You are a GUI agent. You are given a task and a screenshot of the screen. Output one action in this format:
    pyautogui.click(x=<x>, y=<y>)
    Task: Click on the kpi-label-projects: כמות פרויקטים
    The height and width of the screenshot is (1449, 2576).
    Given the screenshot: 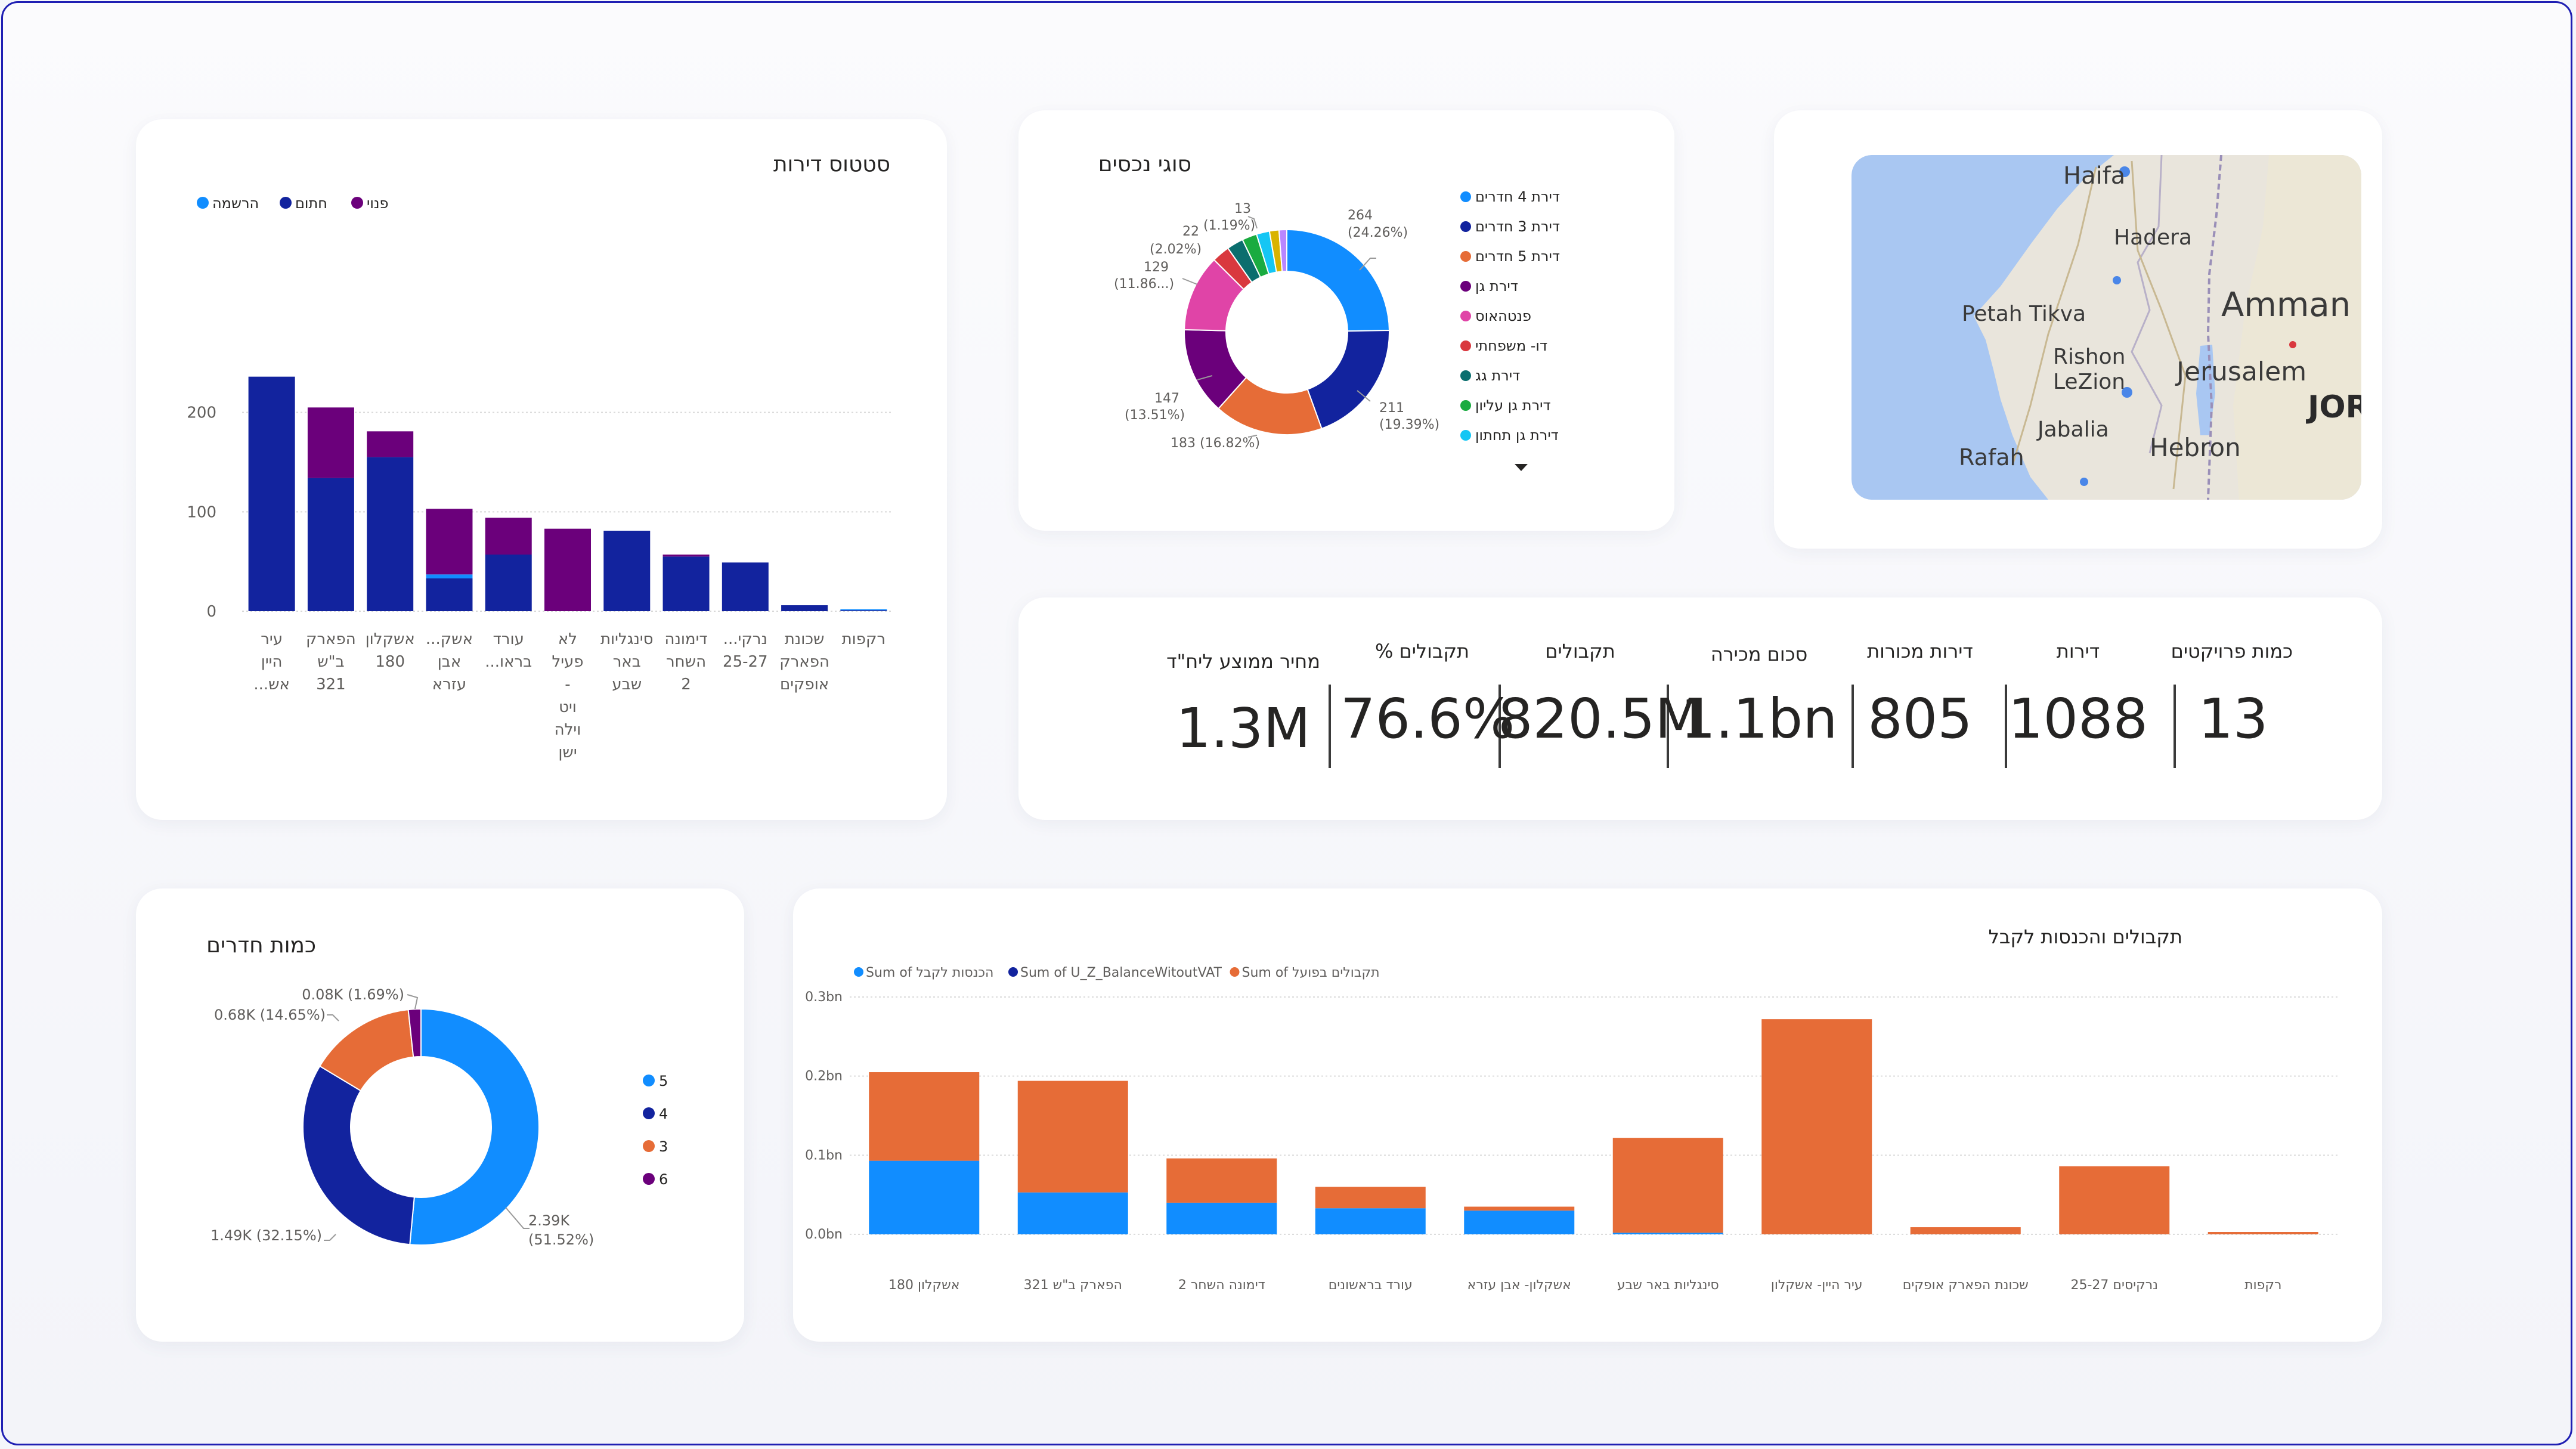 What is the action you would take?
    pyautogui.click(x=2232, y=651)
    